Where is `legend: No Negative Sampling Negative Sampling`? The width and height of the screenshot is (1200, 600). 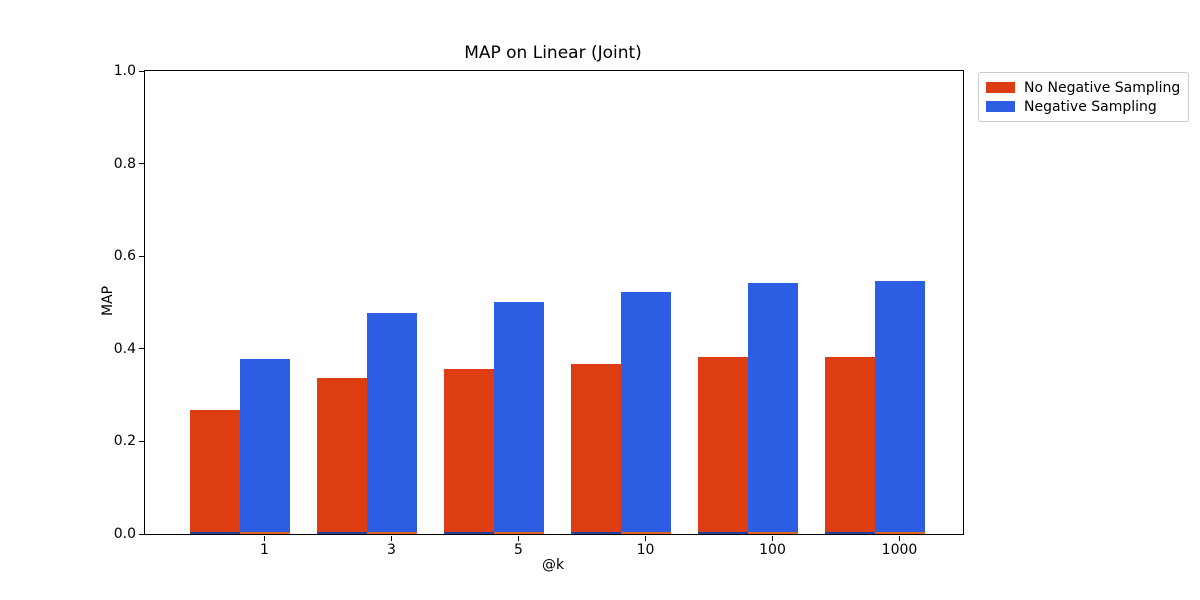
legend: No Negative Sampling Negative Sampling is located at coordinates (1083, 97).